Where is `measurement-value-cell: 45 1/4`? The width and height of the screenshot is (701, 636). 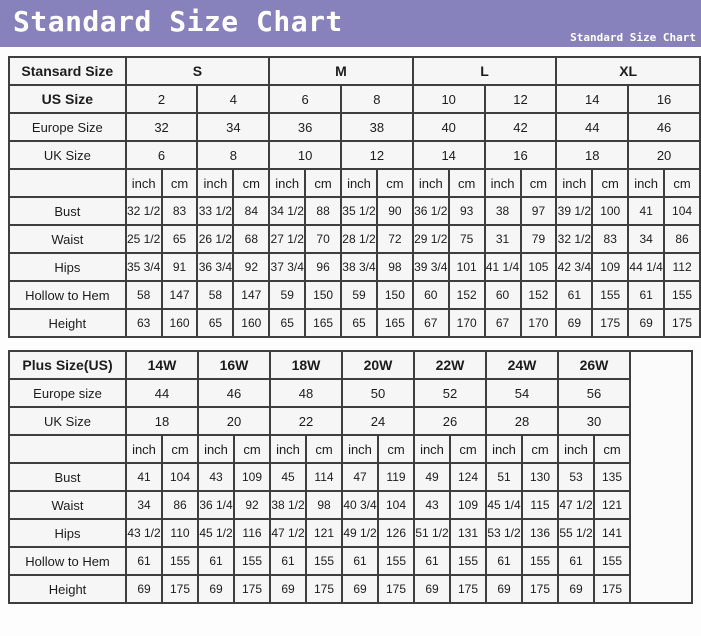
measurement-value-cell: 45 1/4 is located at coordinates (504, 505).